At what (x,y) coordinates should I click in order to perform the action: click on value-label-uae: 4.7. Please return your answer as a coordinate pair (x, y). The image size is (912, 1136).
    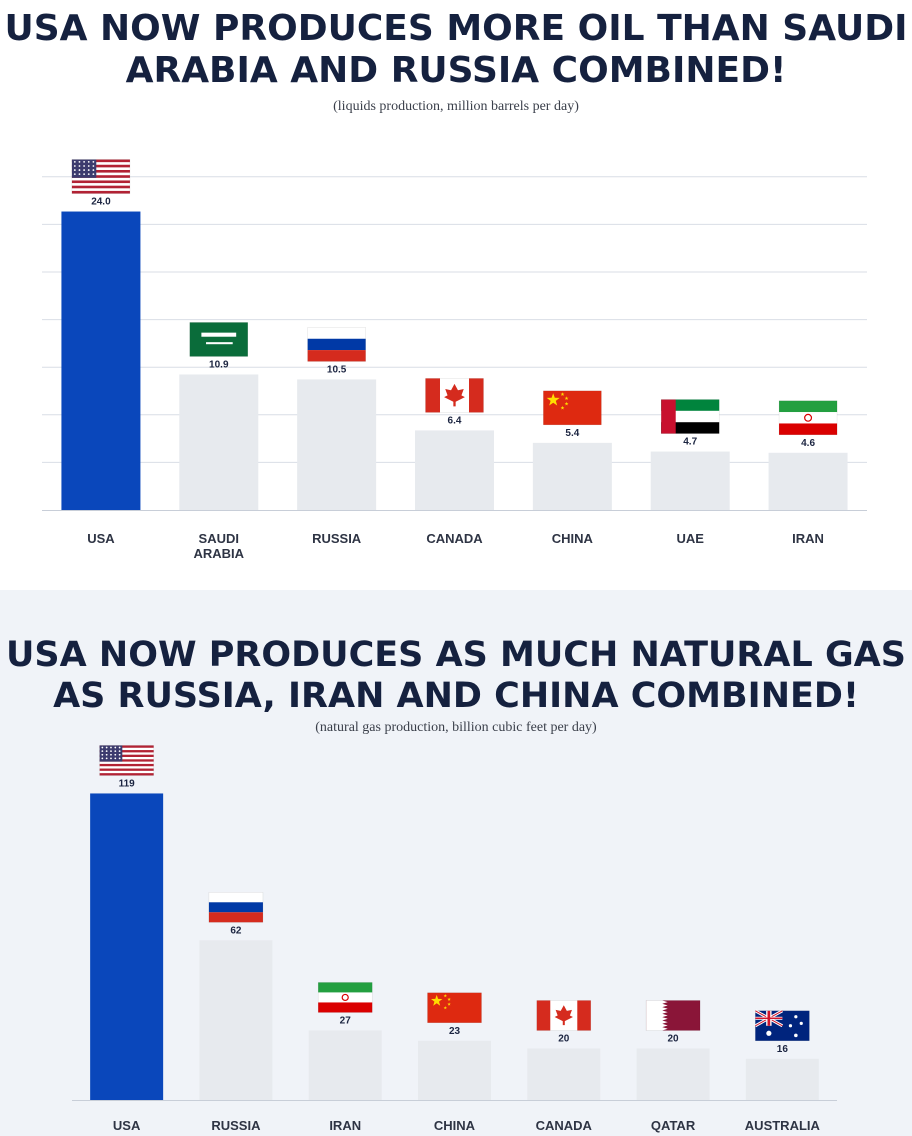
    Looking at the image, I should click on (690, 442).